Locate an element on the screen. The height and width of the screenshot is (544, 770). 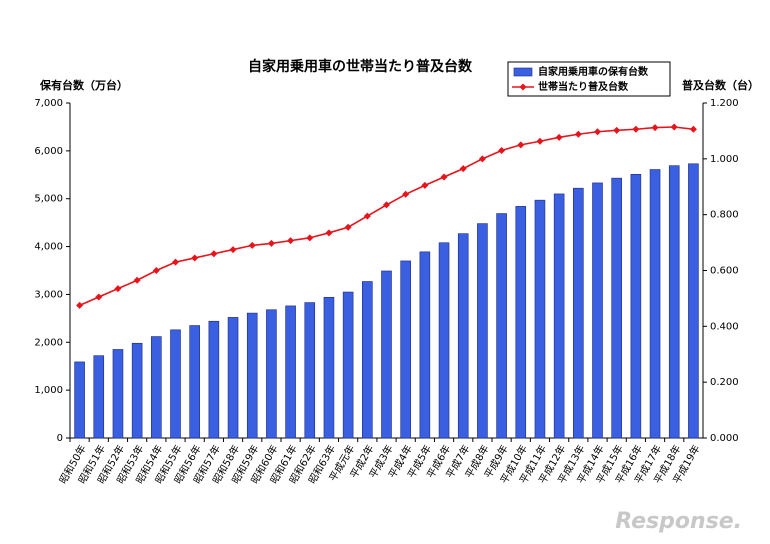
y2-tick-label: 0.800 is located at coordinates (724, 215).